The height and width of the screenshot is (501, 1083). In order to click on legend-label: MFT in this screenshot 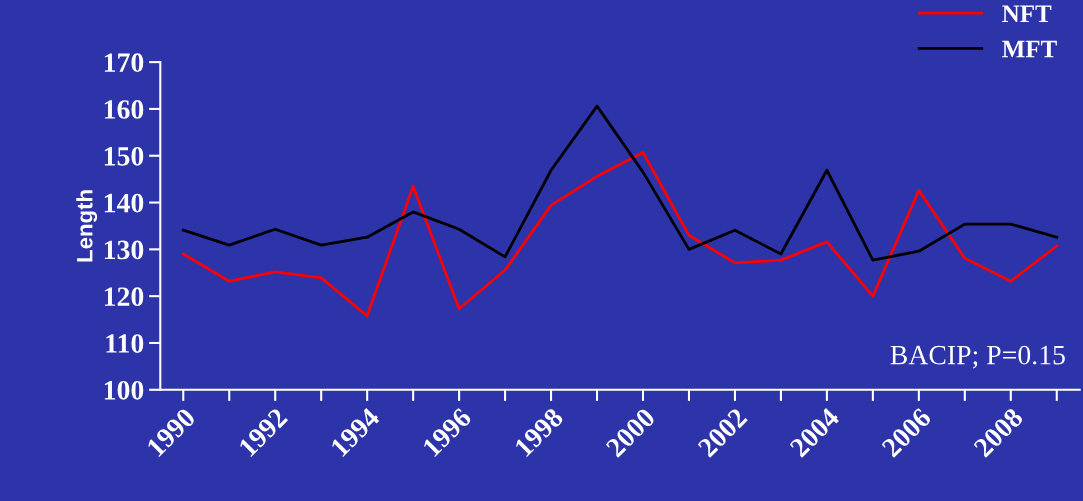, I will do `click(1029, 49)`.